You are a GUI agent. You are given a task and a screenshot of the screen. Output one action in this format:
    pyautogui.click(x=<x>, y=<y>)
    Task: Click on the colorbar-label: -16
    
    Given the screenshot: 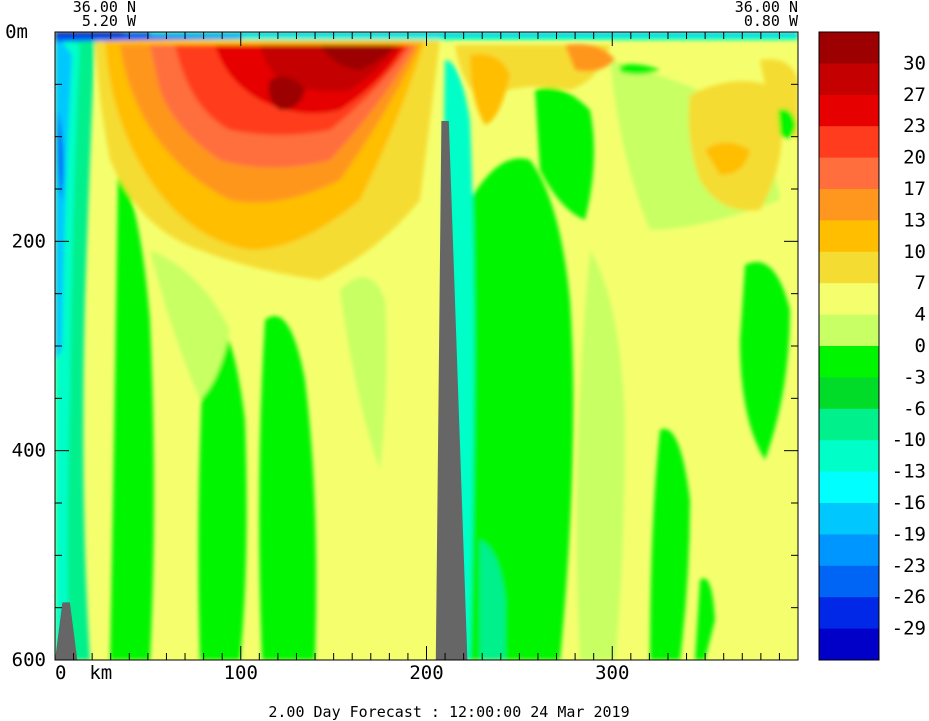 What is the action you would take?
    pyautogui.click(x=909, y=503)
    